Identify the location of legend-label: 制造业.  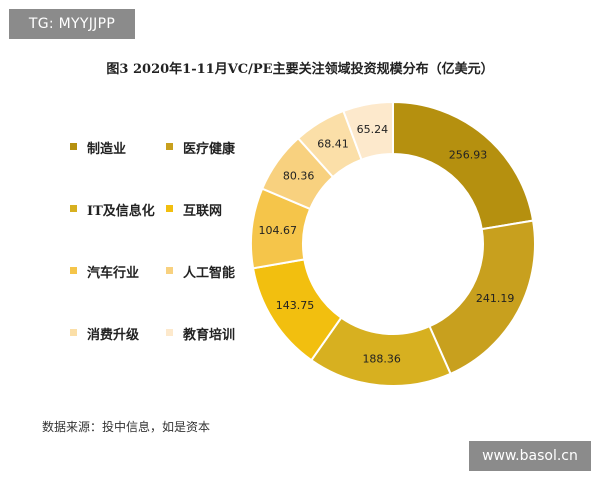
(107, 149).